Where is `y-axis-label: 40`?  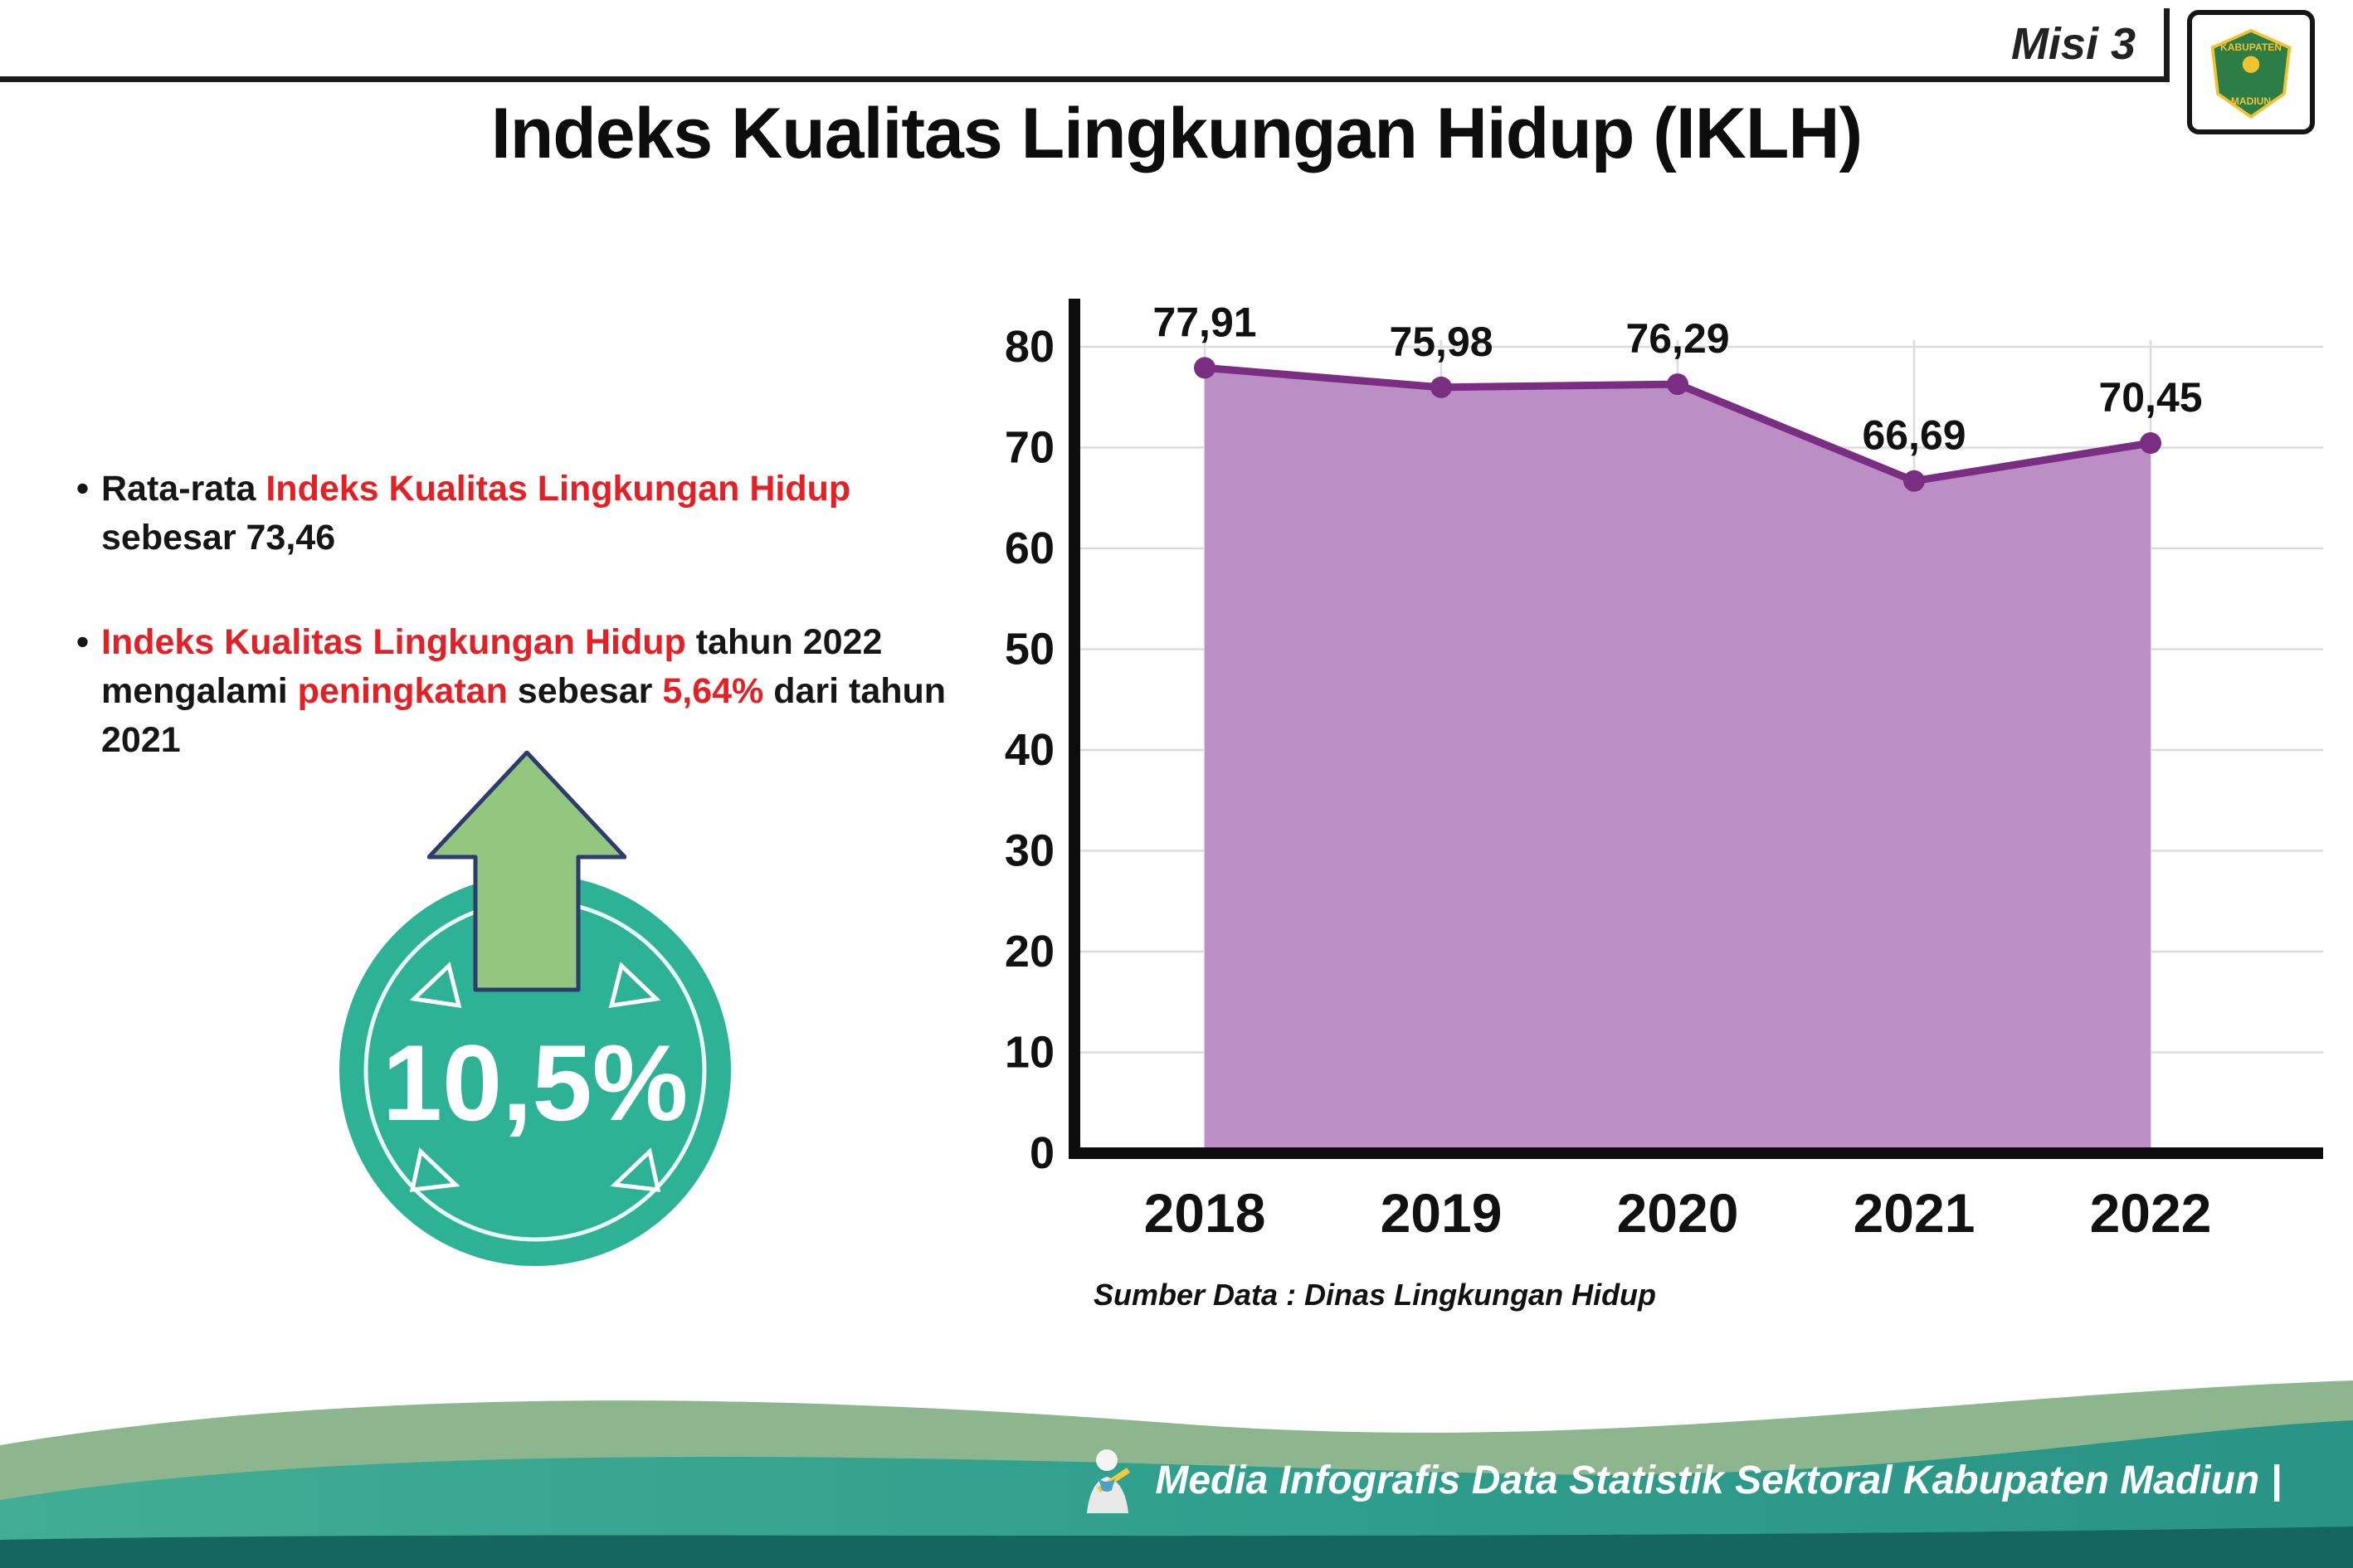
y-axis-label: 40 is located at coordinates (1030, 750).